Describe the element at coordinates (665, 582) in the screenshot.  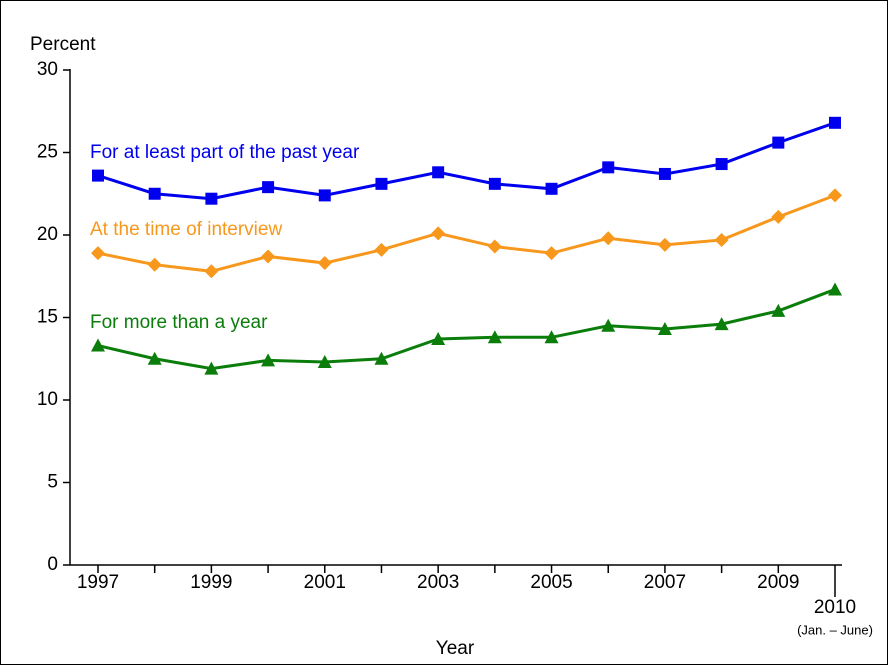
I see `x-tick-label: 2007` at that location.